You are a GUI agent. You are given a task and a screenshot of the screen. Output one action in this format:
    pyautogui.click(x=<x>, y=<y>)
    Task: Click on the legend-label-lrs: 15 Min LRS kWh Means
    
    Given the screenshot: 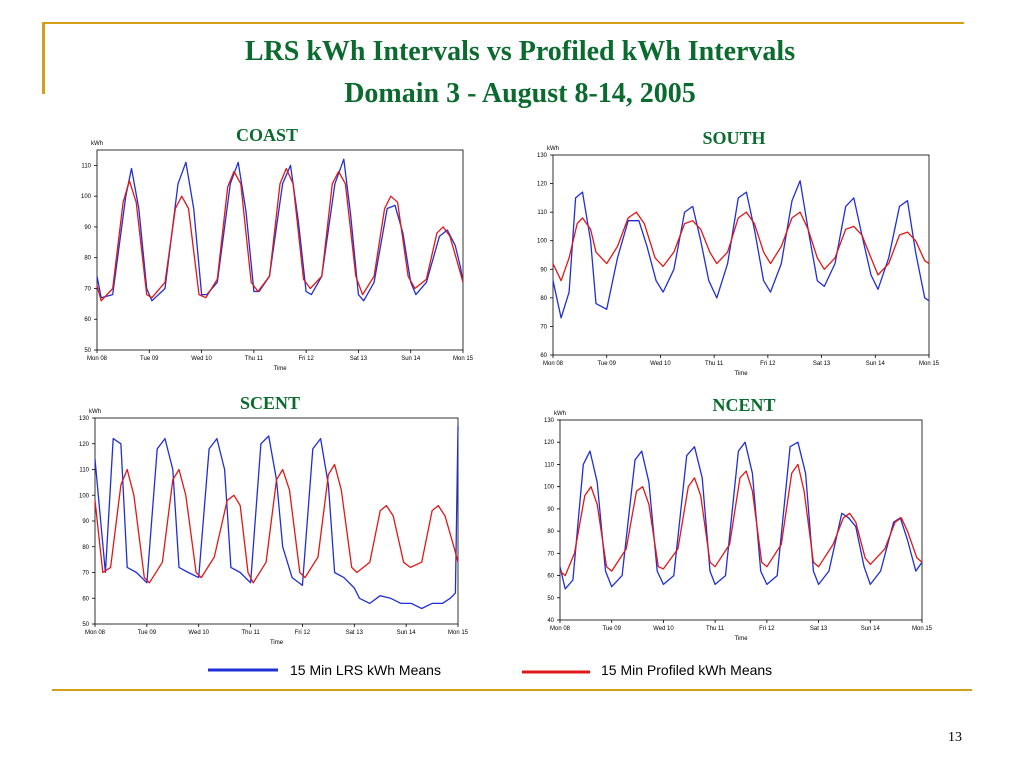 What is the action you would take?
    pyautogui.click(x=365, y=670)
    